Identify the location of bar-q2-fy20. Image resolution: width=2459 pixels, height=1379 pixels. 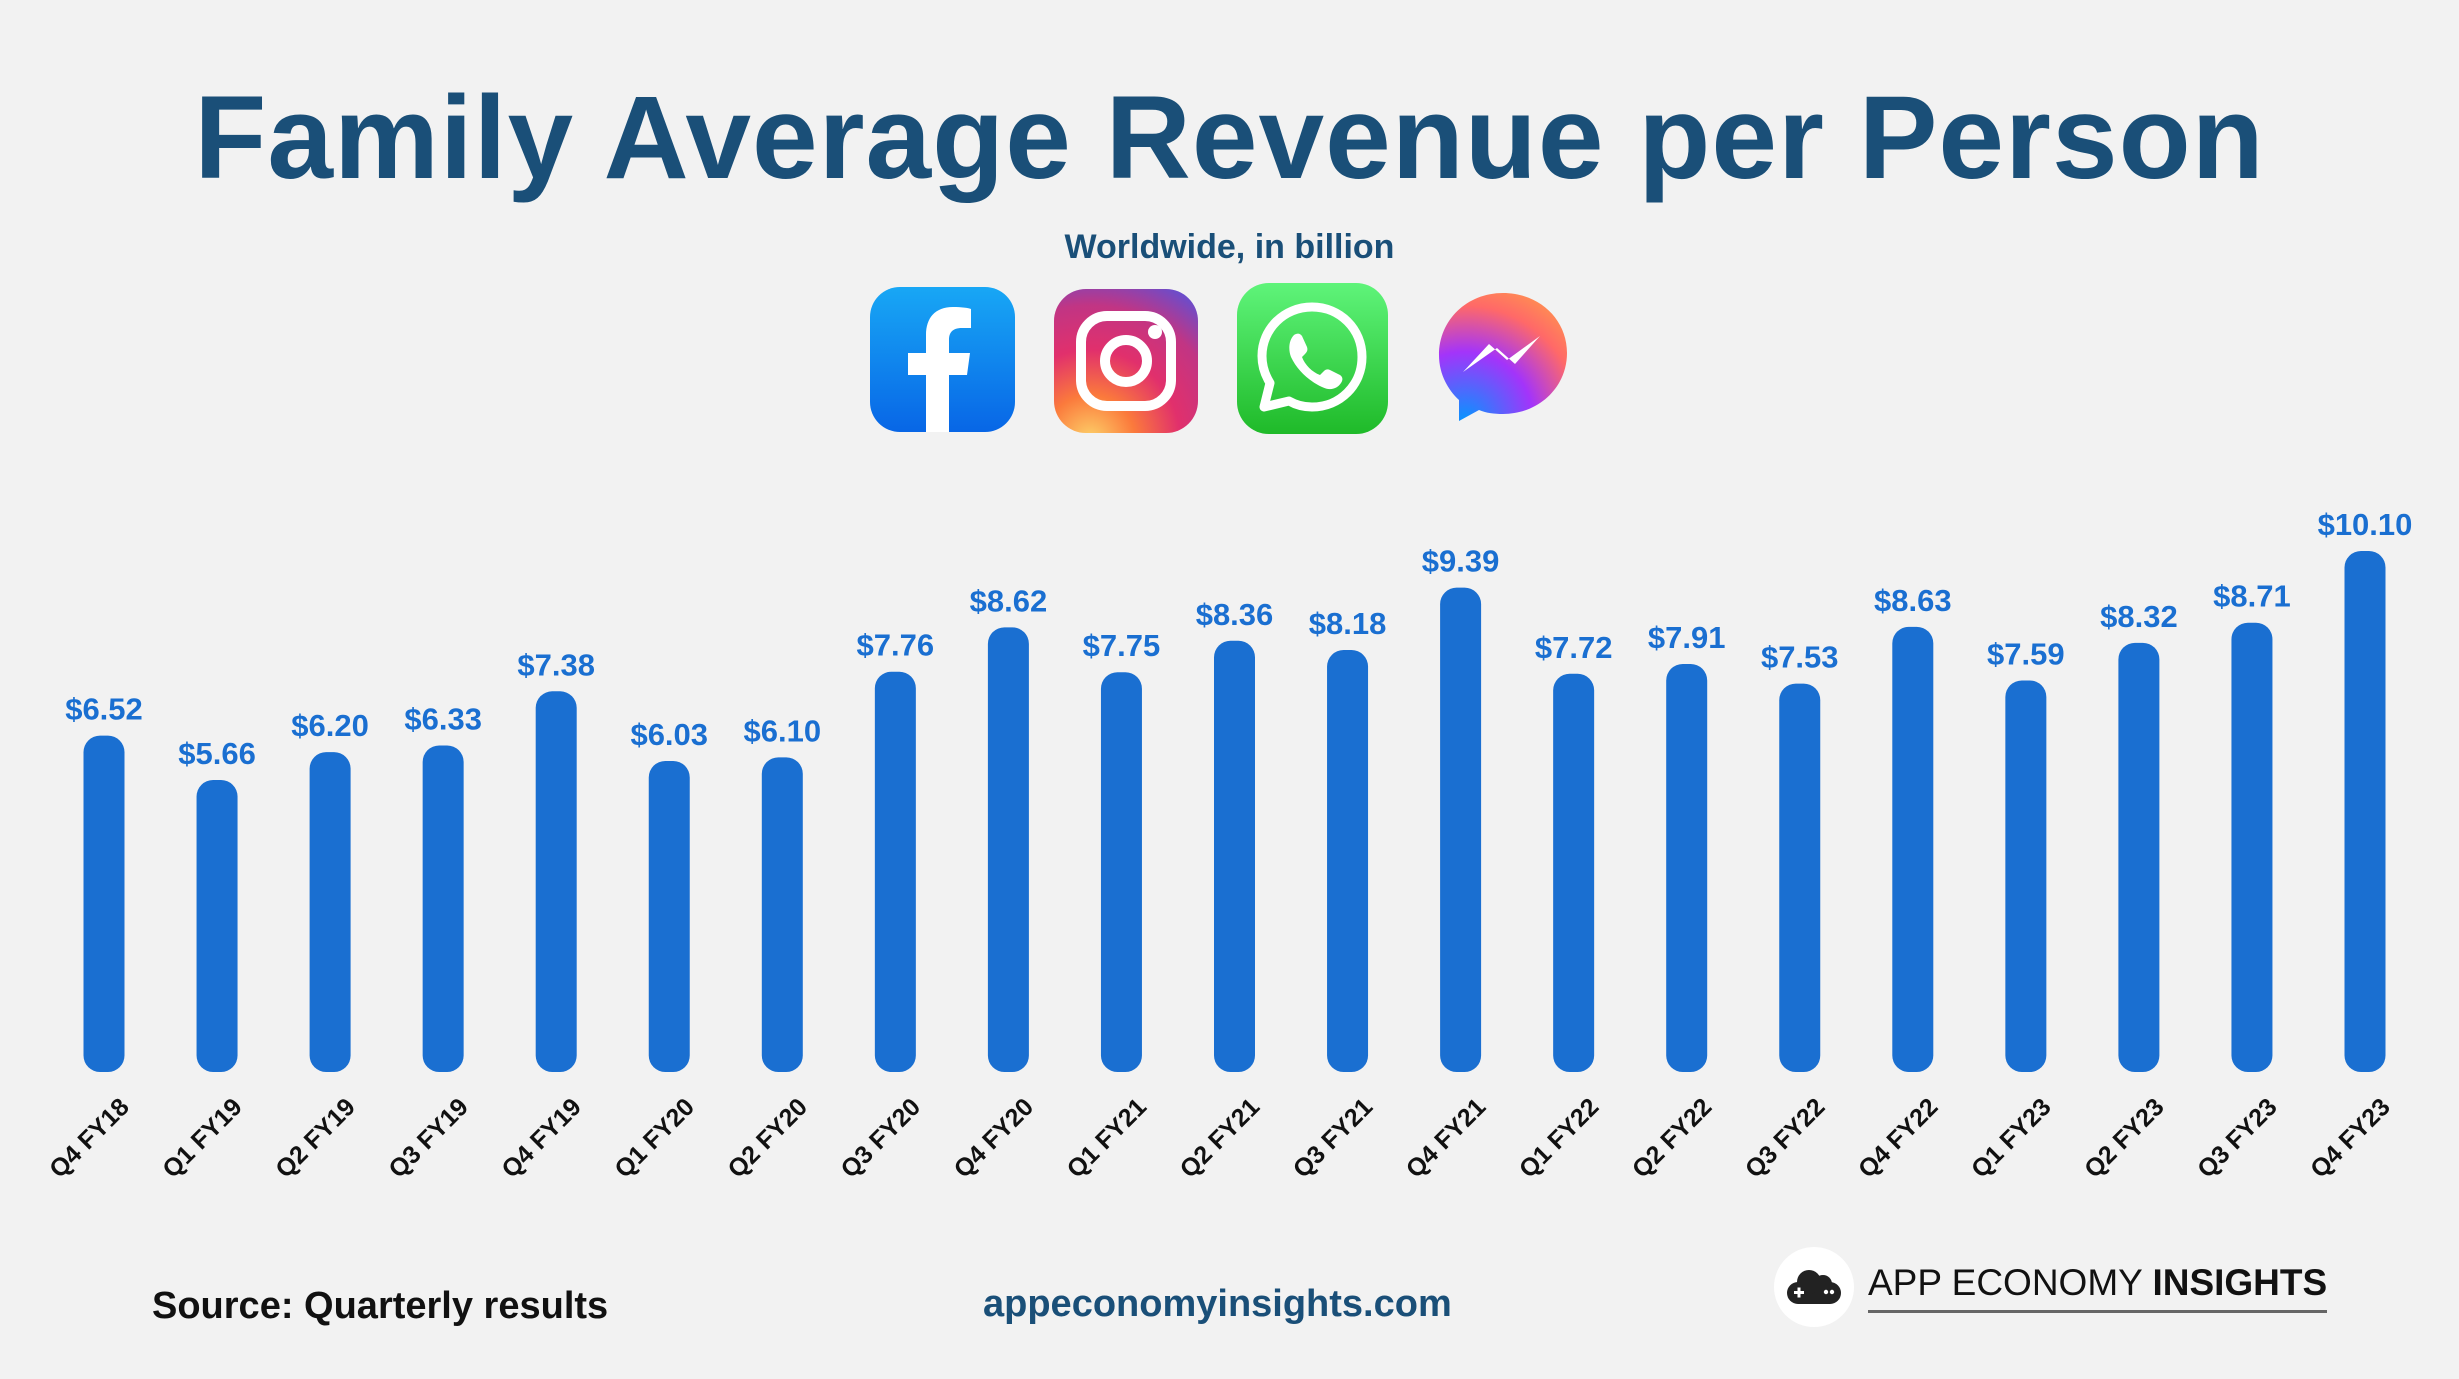
(782, 914).